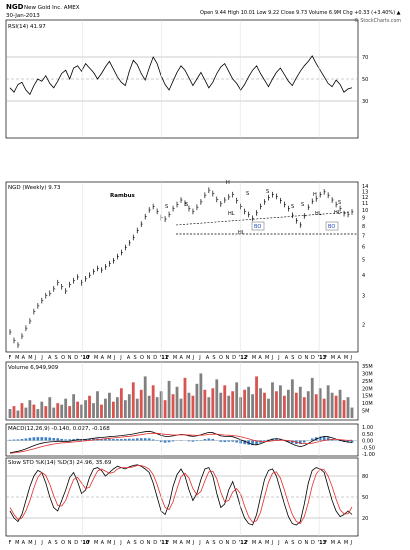 This screenshot has width=410, height=550. What do you see at coordinates (23, 16) in the screenshot?
I see `date: 30-Jan-2013` at bounding box center [23, 16].